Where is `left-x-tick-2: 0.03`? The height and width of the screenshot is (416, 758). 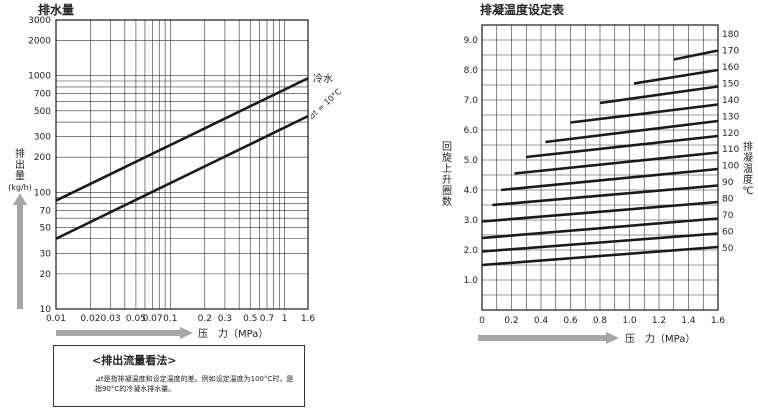 left-x-tick-2: 0.03 is located at coordinates (111, 319).